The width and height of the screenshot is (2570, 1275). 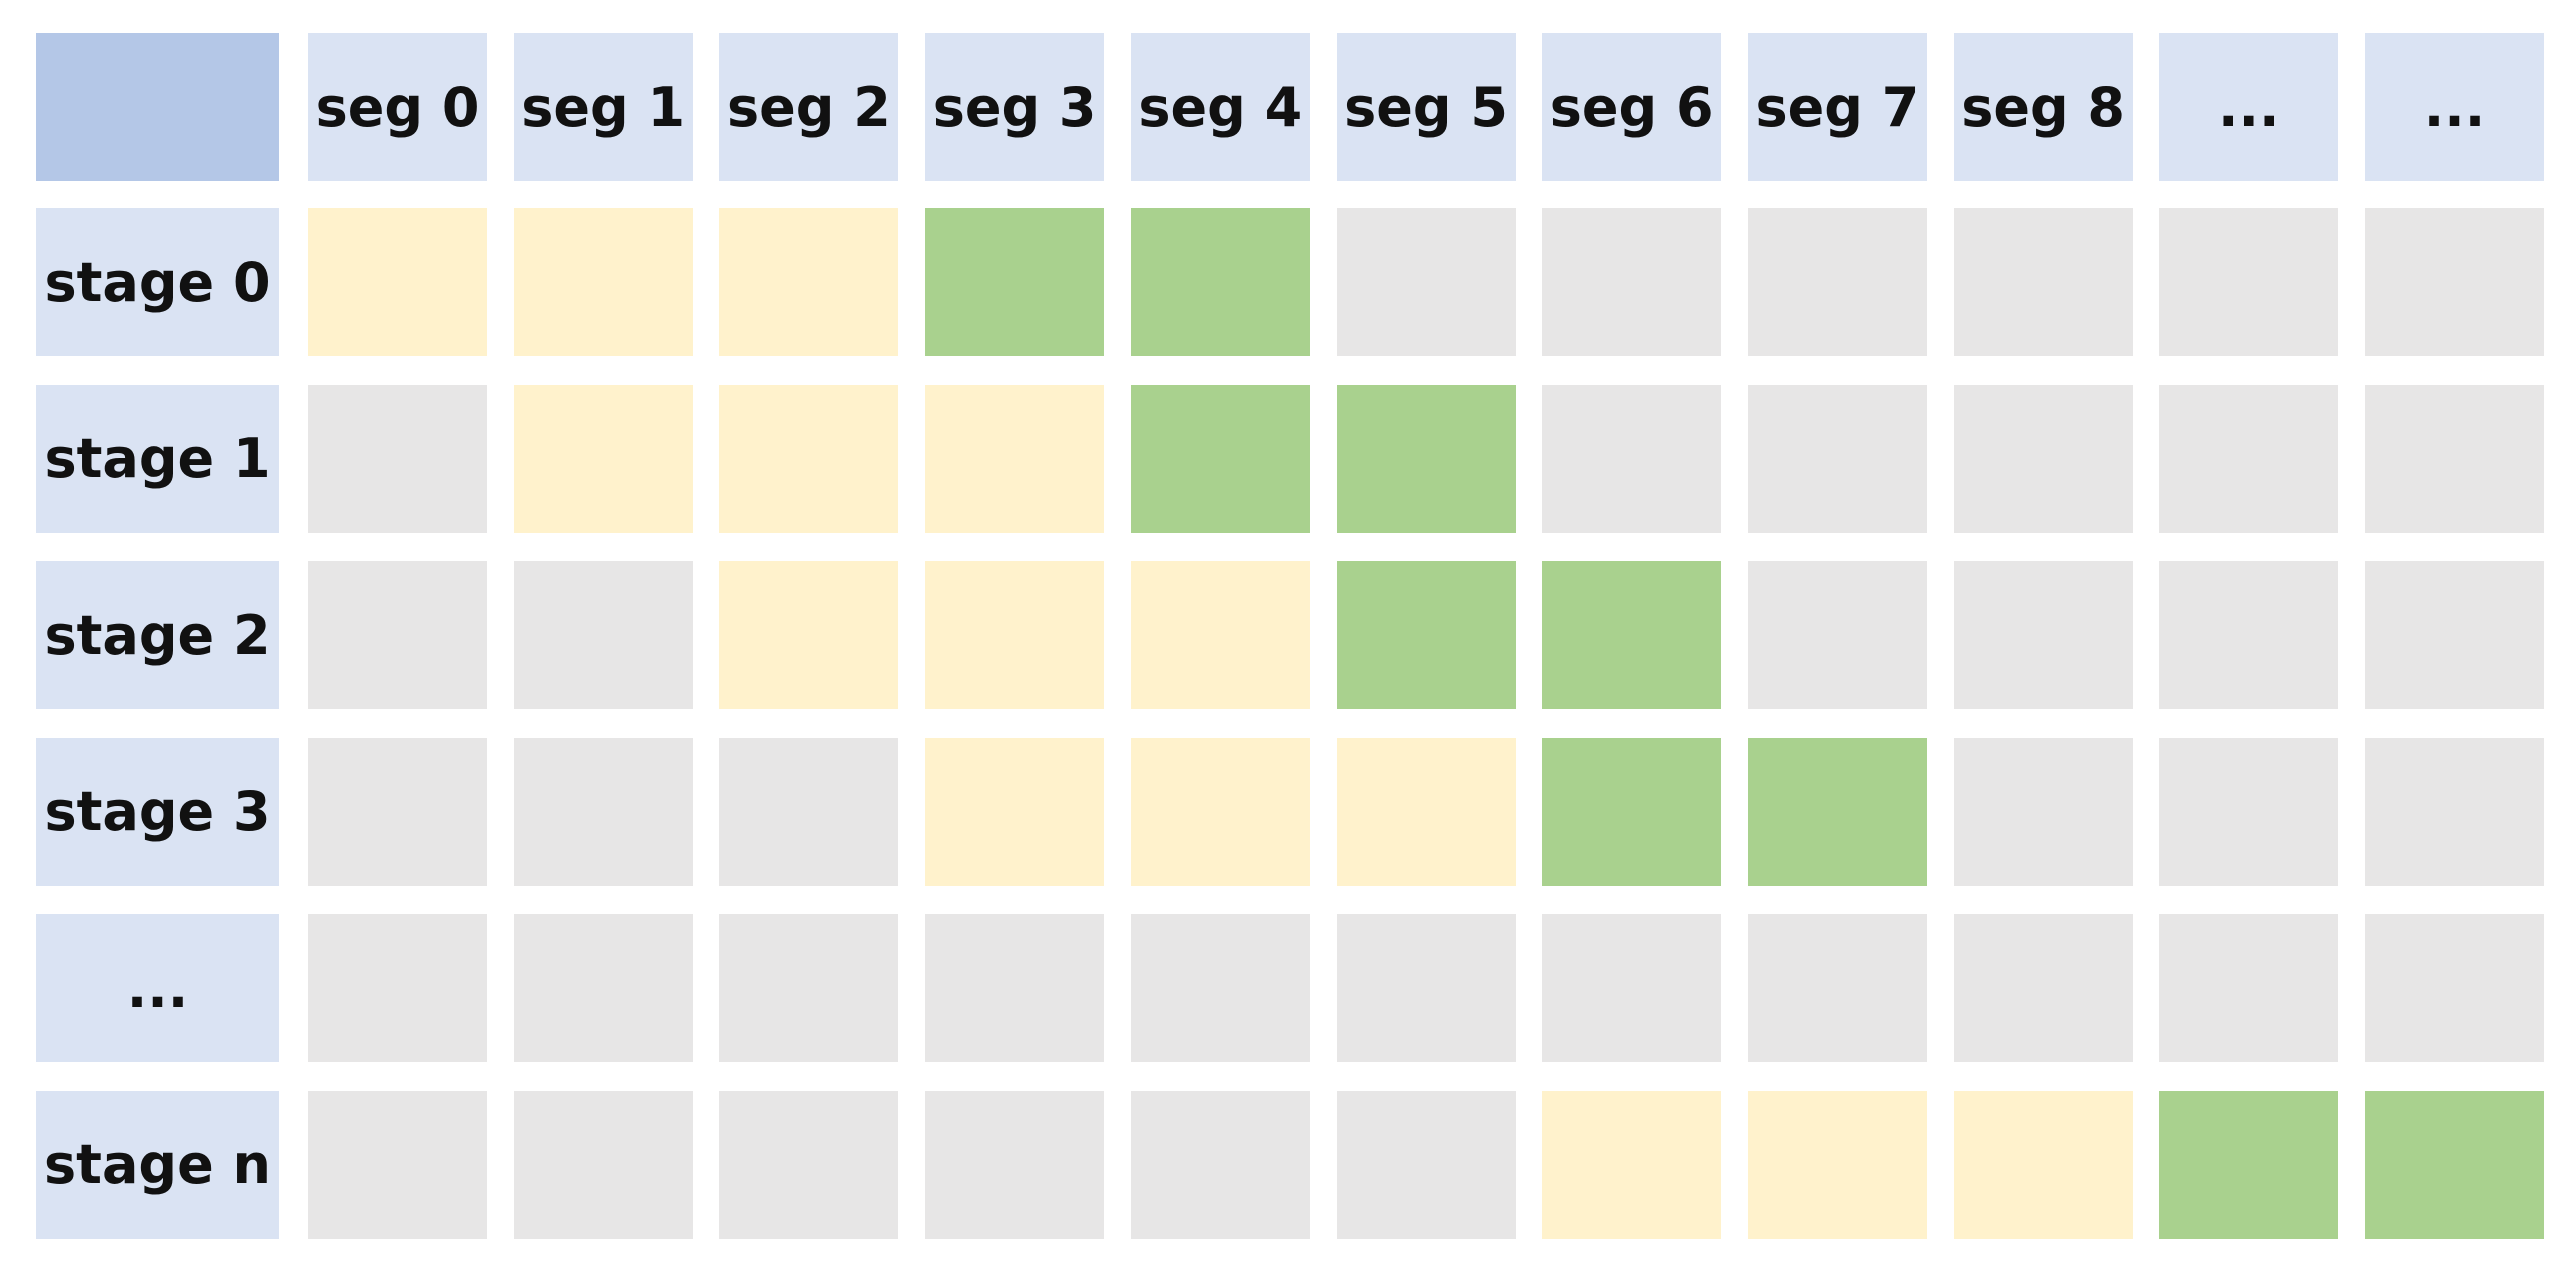 What do you see at coordinates (603, 107) in the screenshot?
I see `column-header: seg 1` at bounding box center [603, 107].